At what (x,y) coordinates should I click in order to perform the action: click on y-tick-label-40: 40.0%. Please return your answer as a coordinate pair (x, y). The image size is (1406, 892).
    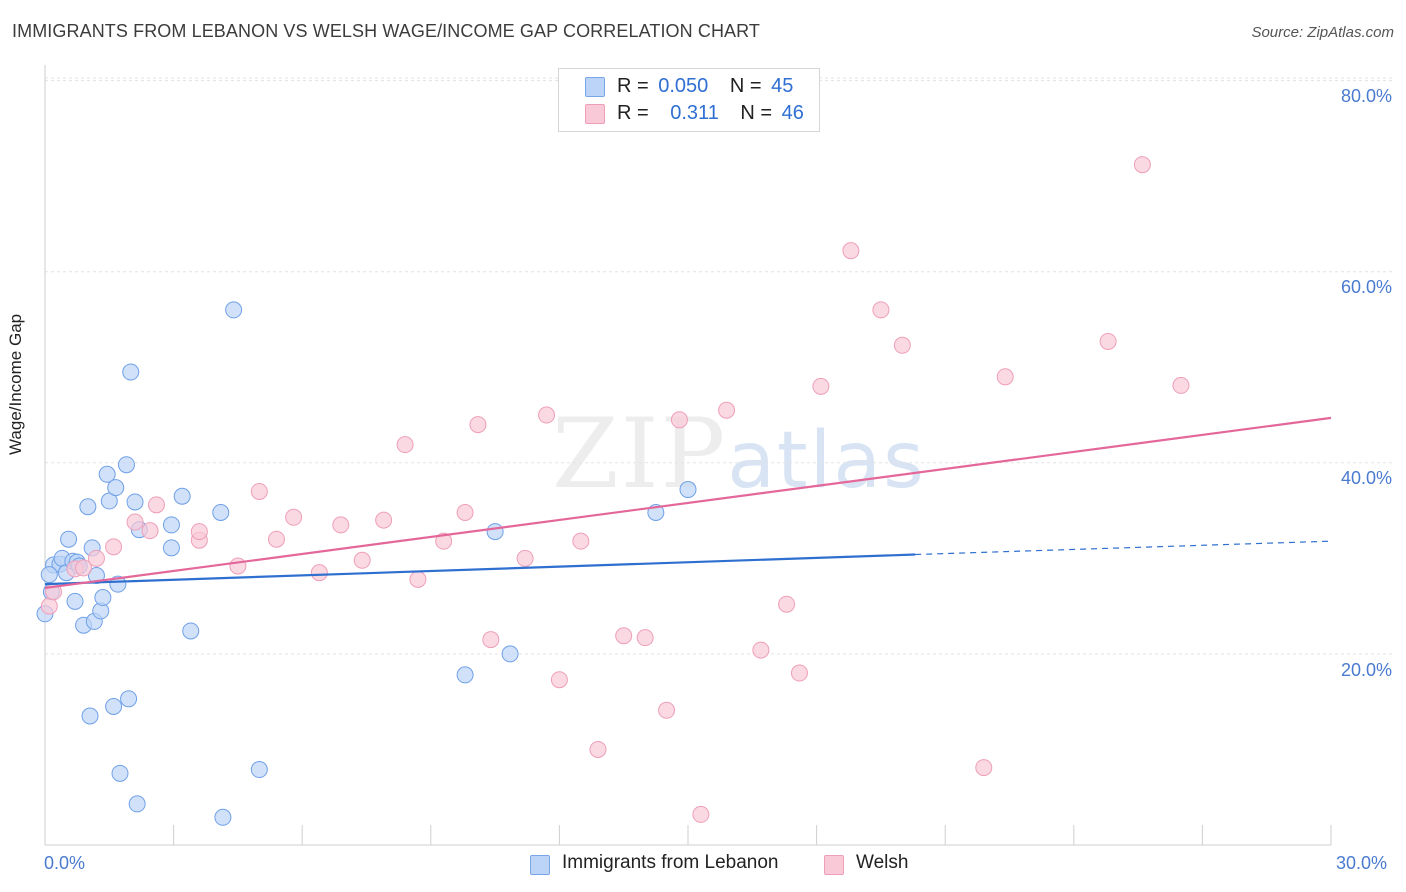
    Looking at the image, I should click on (1366, 478).